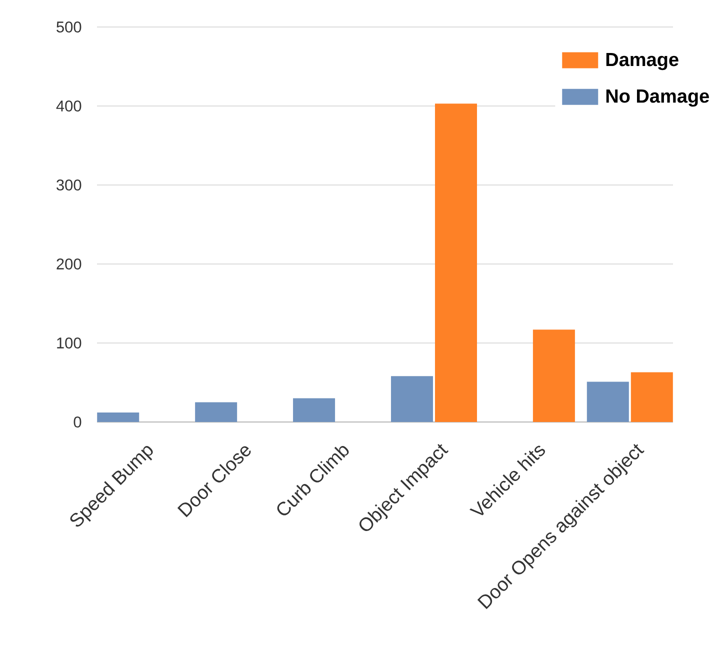 The image size is (722, 646). What do you see at coordinates (69, 264) in the screenshot?
I see `y-tick-label: 200` at bounding box center [69, 264].